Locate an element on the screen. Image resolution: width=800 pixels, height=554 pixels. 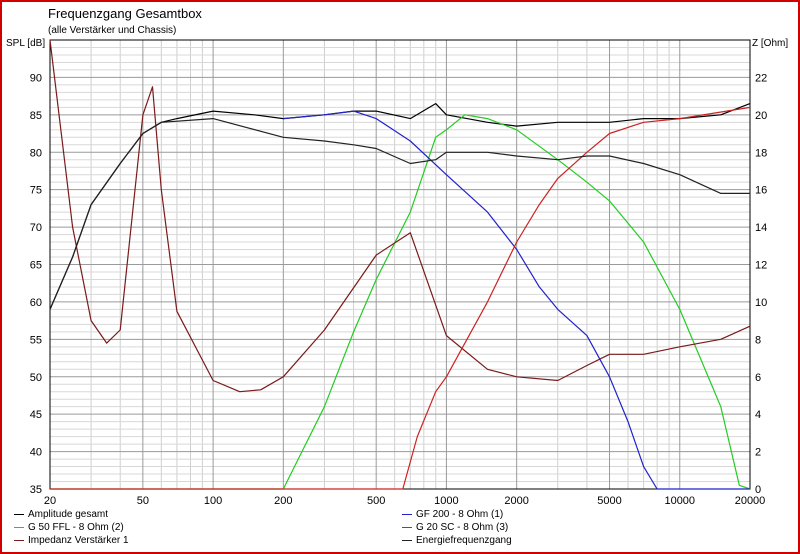
y-tick-right-label: 4 is located at coordinates (758, 415).